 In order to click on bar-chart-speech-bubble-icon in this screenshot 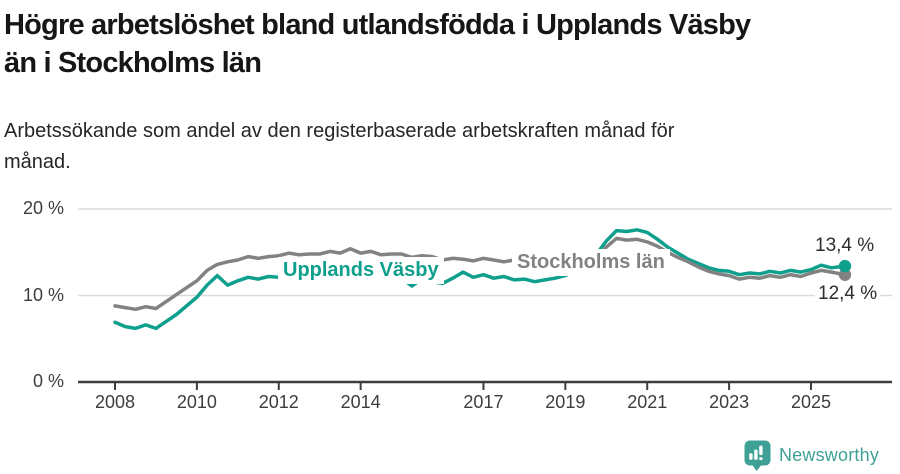, I will do `click(757, 455)`.